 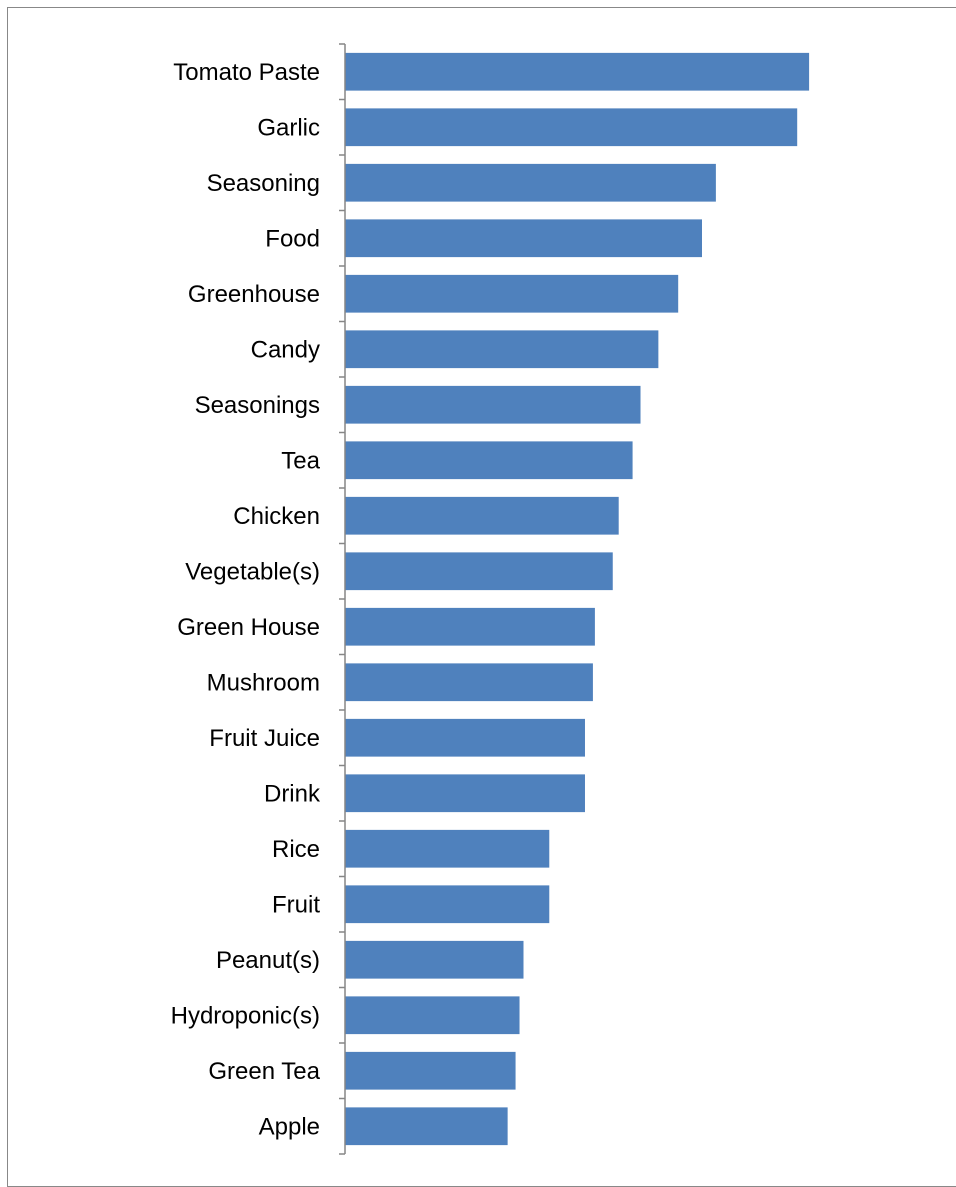 What do you see at coordinates (285, 349) in the screenshot?
I see `category-label: Candy` at bounding box center [285, 349].